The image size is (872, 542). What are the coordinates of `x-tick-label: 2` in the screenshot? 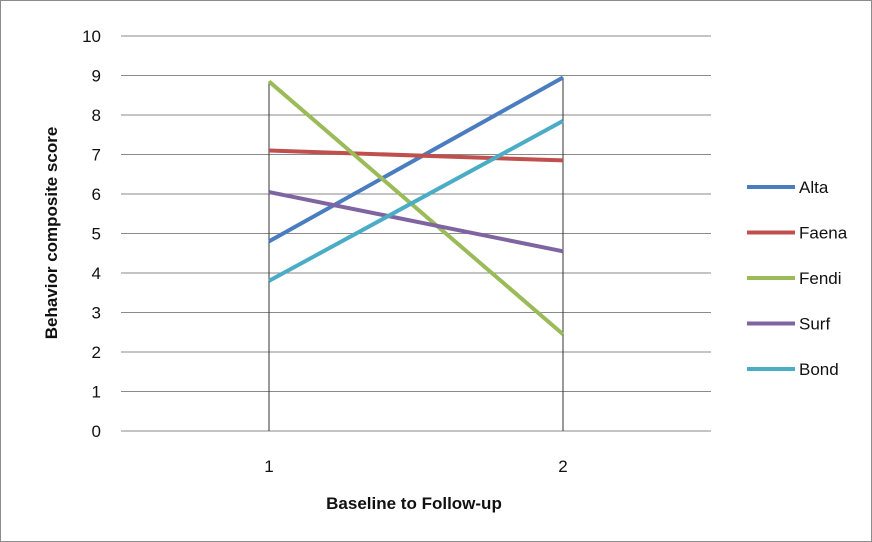 It's located at (562, 466).